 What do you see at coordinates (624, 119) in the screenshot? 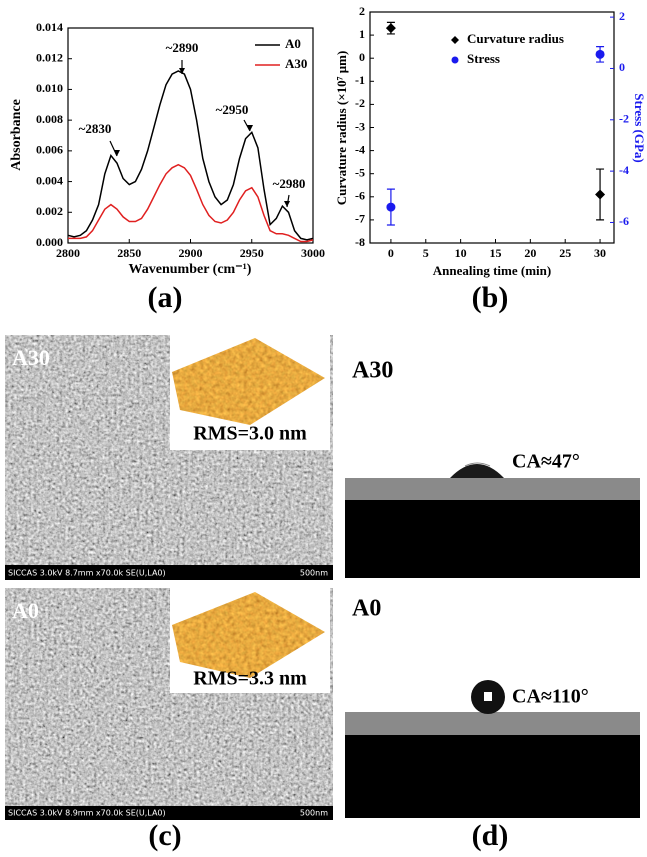
I see `y2-tick-label: -2` at bounding box center [624, 119].